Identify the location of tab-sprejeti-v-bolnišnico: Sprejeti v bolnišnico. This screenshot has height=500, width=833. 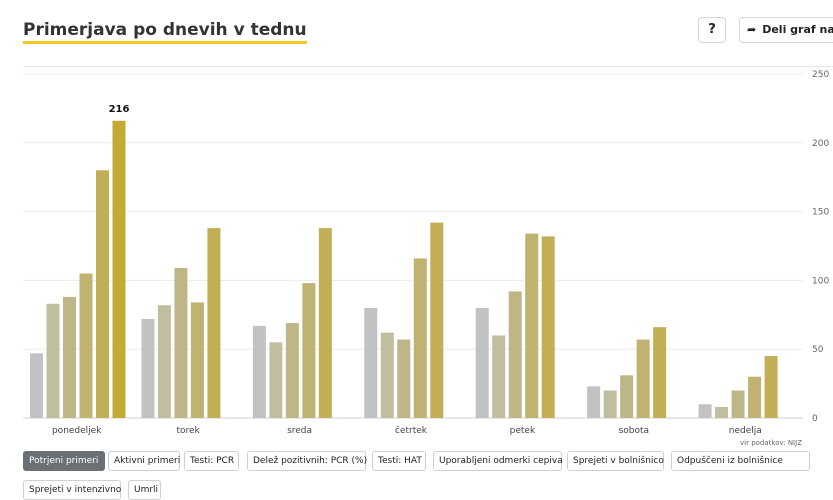
(615, 461).